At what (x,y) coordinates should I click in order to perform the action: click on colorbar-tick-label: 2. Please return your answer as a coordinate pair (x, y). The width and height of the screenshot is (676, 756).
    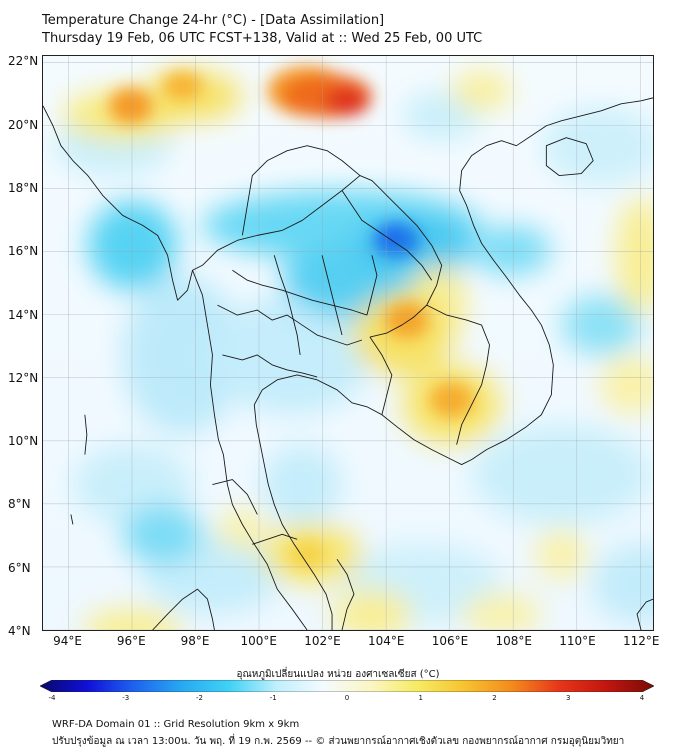
    Looking at the image, I should click on (494, 698).